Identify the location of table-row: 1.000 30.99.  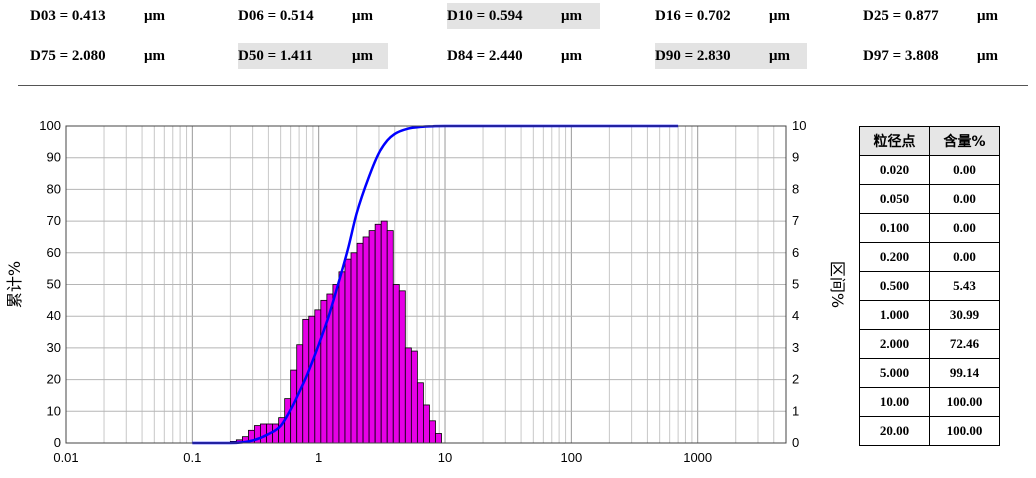
(929, 315).